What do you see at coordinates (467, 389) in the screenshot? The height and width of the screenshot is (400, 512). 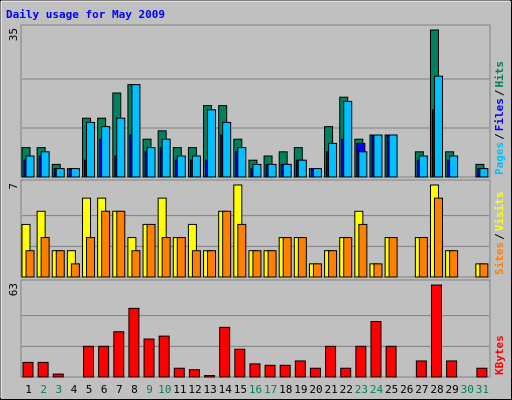 I see `x-tick-label: 30` at bounding box center [467, 389].